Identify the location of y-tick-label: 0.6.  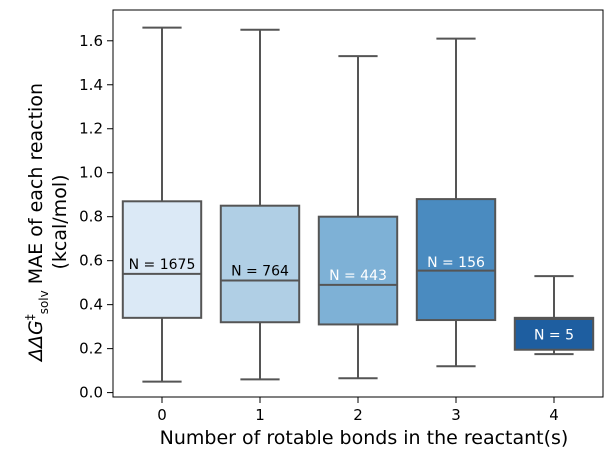
(91, 261).